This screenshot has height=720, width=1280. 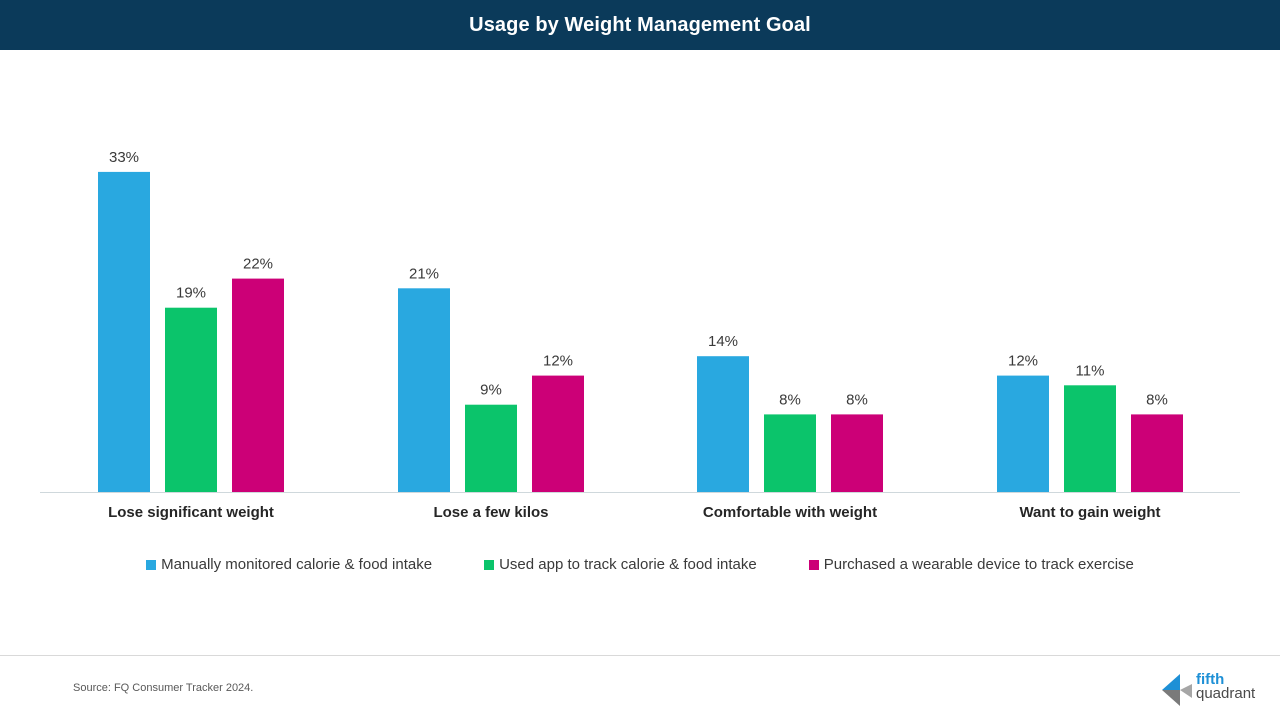 I want to click on data-label-2-0: 14%, so click(x=723, y=341).